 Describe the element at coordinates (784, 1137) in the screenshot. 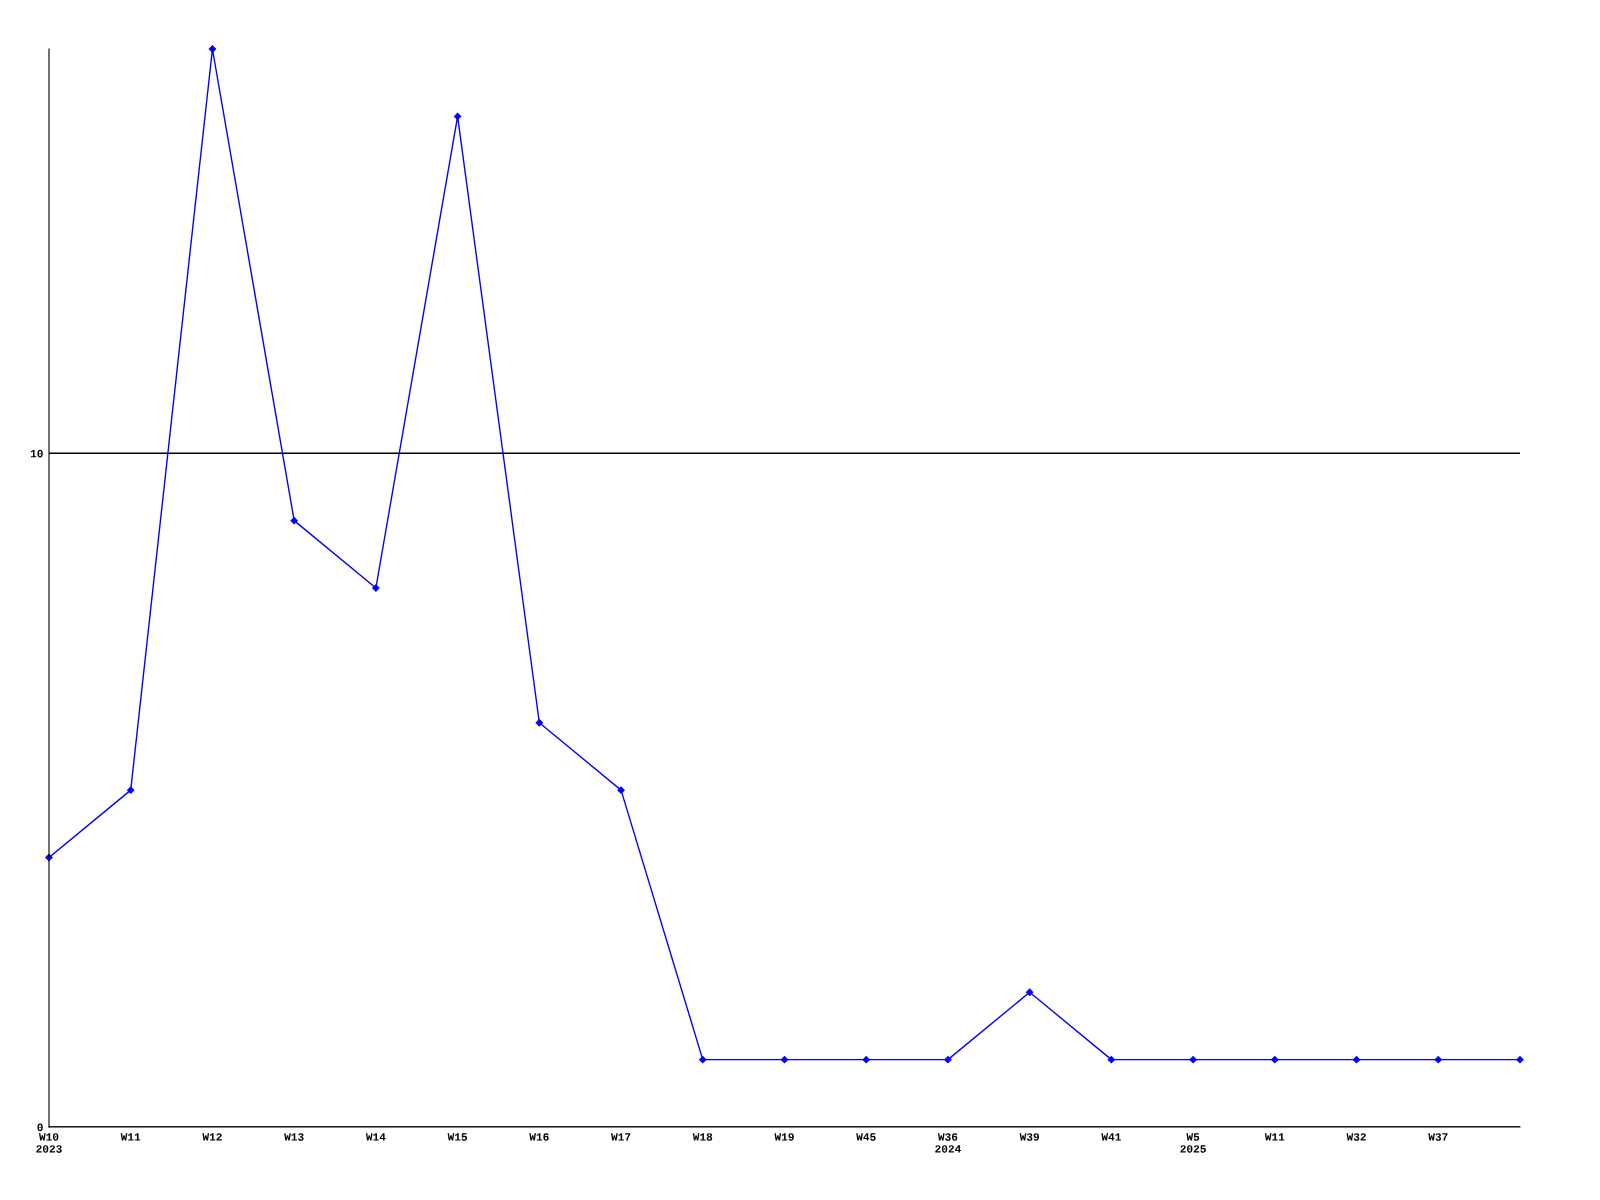

I see `x-tick-label: W19` at that location.